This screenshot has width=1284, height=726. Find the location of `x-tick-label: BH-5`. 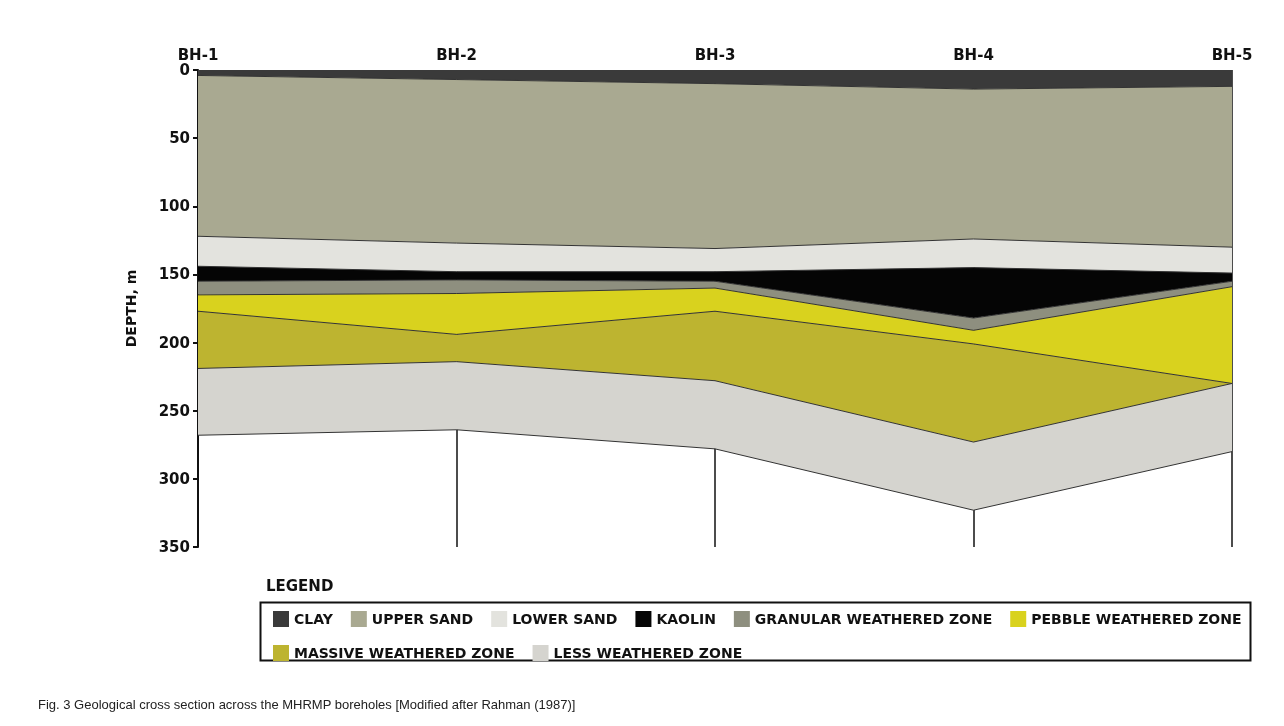

x-tick-label: BH-5 is located at coordinates (1232, 54).